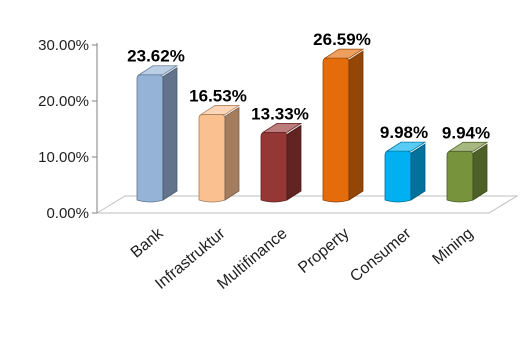 This screenshot has width=524, height=345. I want to click on x-tick-label: Bank, so click(148, 242).